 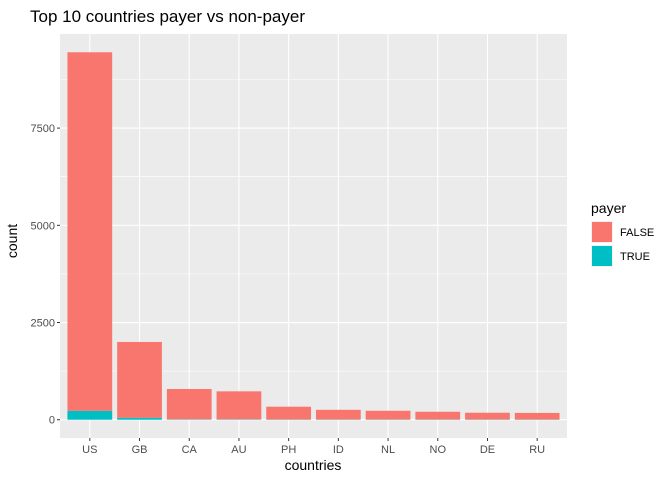 I want to click on legend-label-TRUE: TRUE, so click(x=635, y=257).